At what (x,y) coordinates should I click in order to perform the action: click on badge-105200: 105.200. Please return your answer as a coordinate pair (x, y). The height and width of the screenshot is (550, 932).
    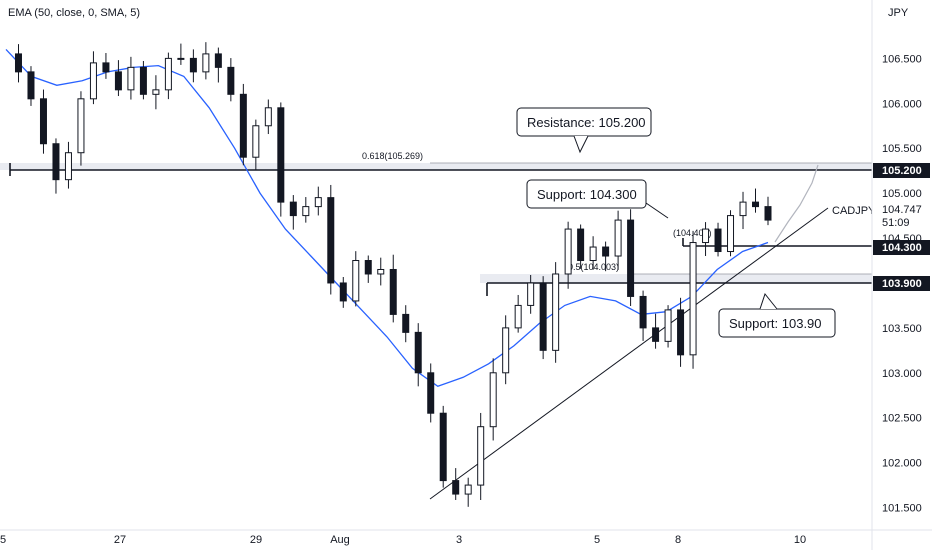
    Looking at the image, I should click on (901, 170).